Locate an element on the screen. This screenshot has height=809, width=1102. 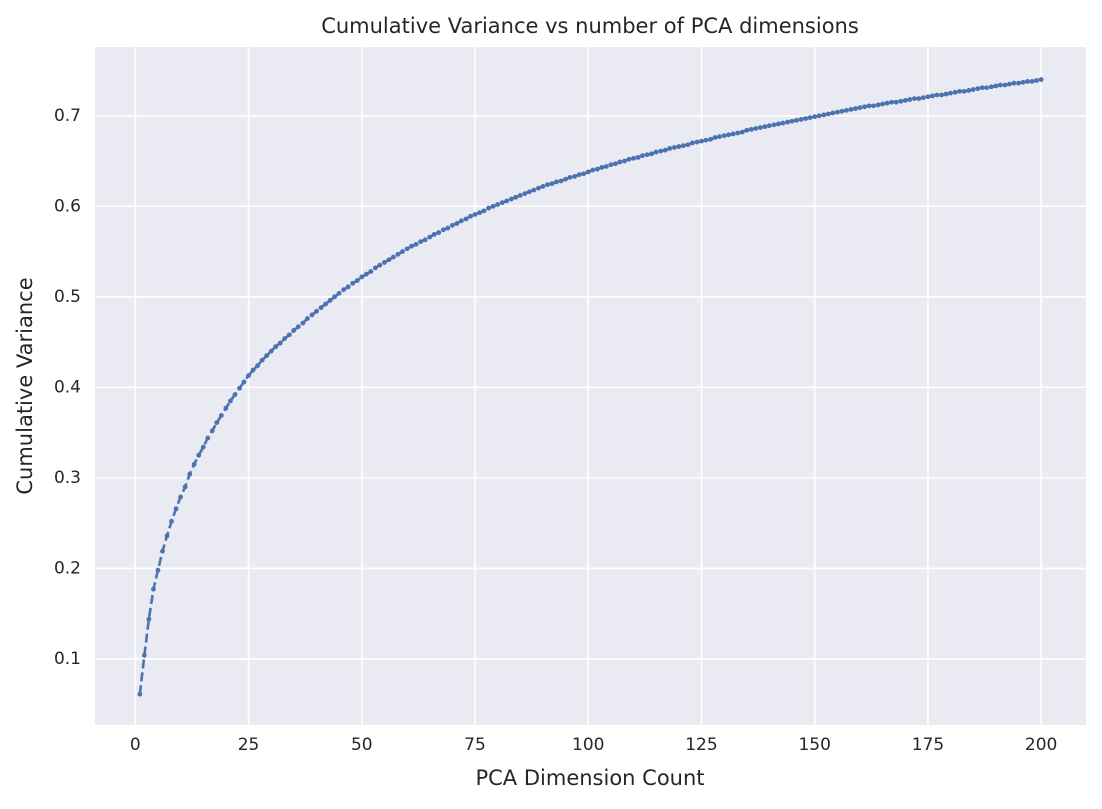
y-tick-label: 0.6 is located at coordinates (67, 206).